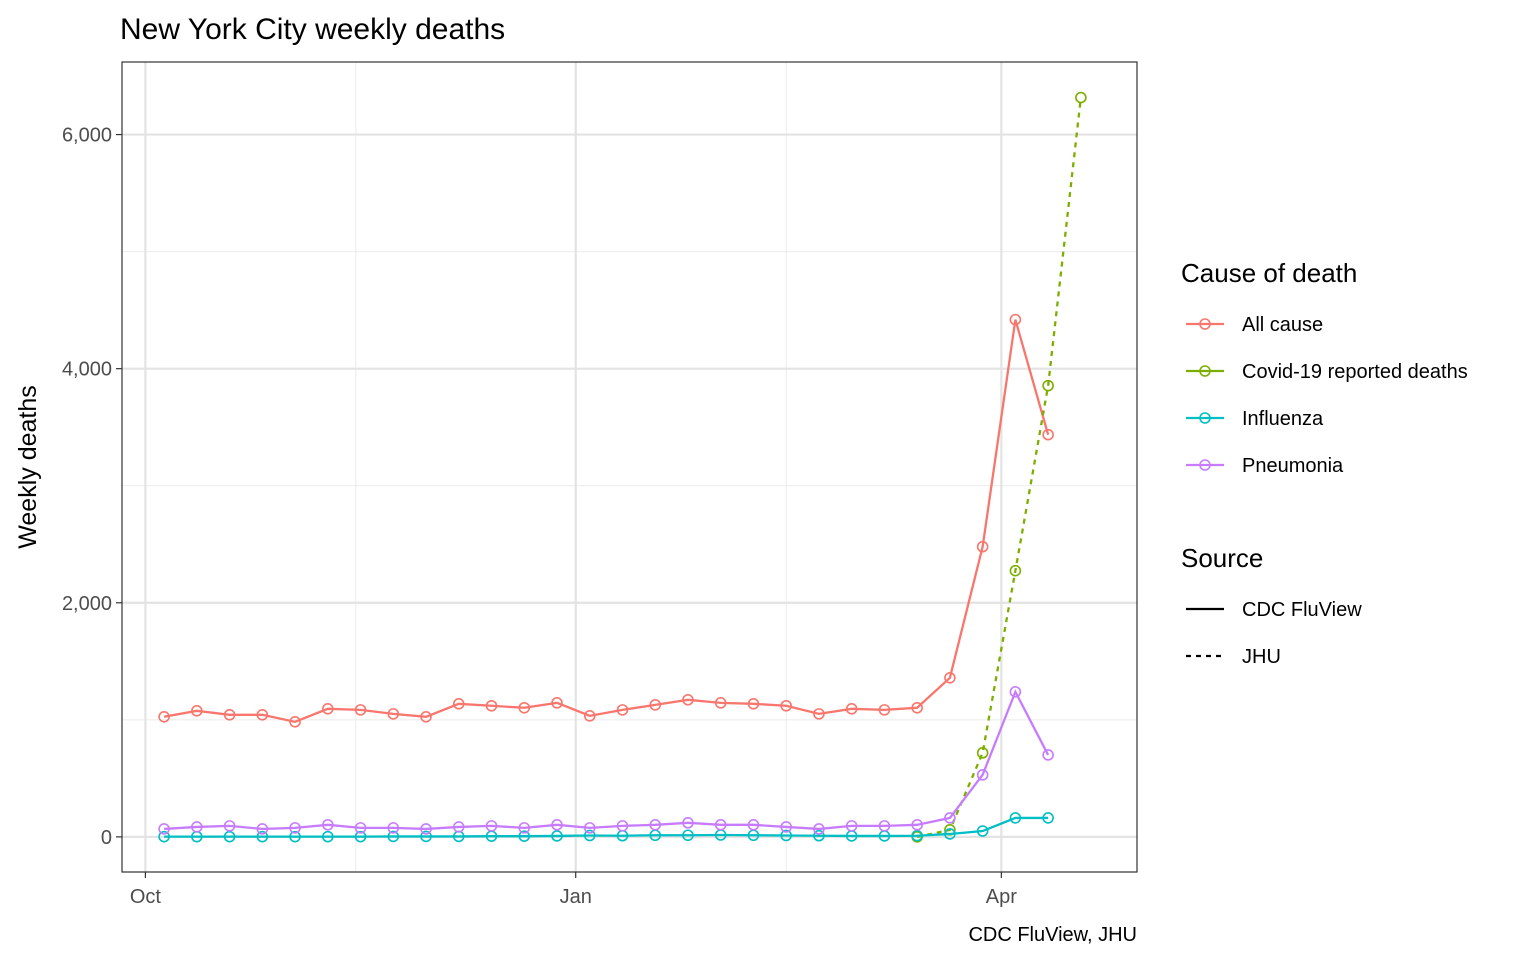 The width and height of the screenshot is (1536, 960). What do you see at coordinates (87, 370) in the screenshot?
I see `y-tick-label: 4,000` at bounding box center [87, 370].